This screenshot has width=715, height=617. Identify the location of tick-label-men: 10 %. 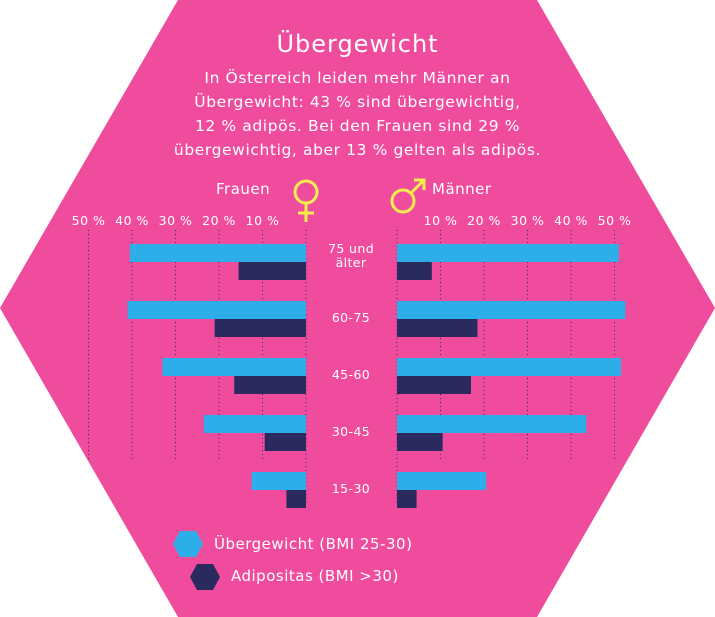
(440, 220).